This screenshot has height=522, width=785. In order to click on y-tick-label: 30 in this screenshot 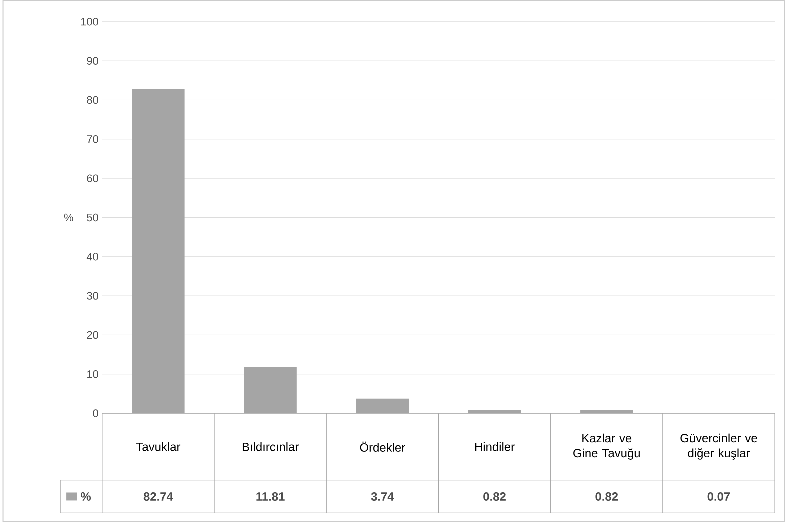, I will do `click(92, 296)`.